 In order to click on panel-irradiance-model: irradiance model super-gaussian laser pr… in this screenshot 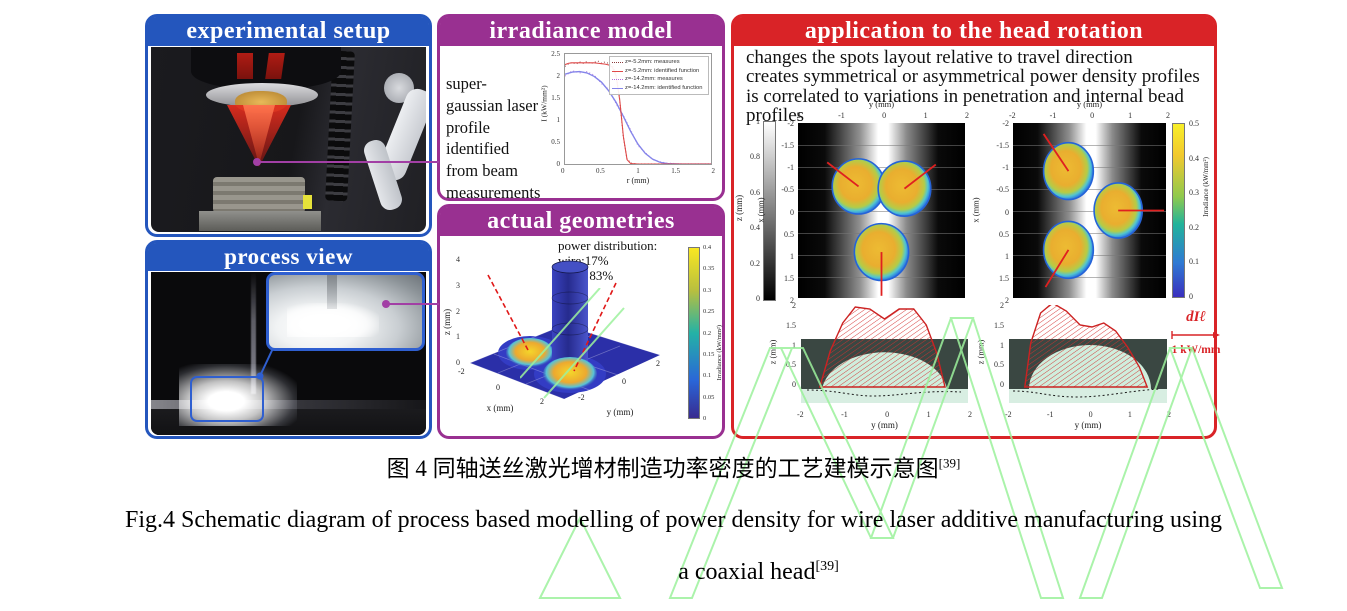, I will do `click(581, 108)`.